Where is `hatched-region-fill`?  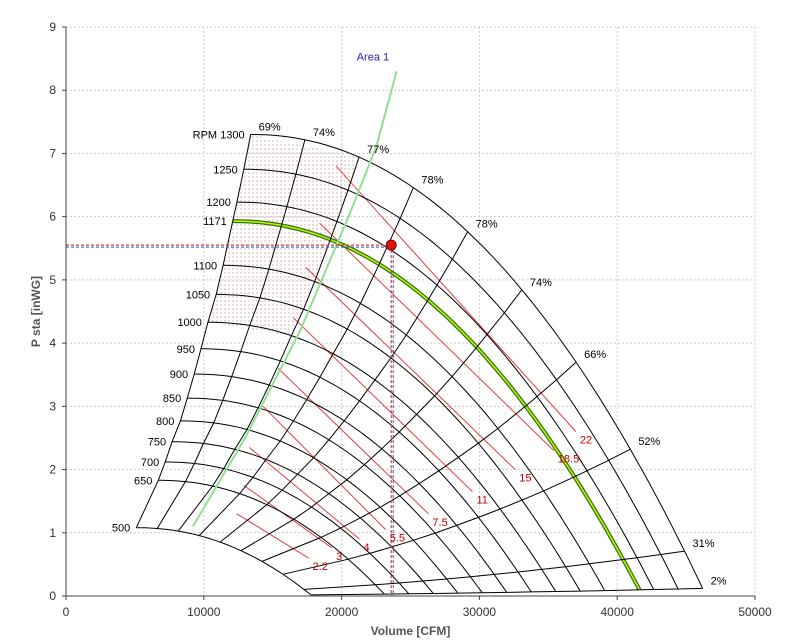
hatched-region-fill is located at coordinates (283, 235).